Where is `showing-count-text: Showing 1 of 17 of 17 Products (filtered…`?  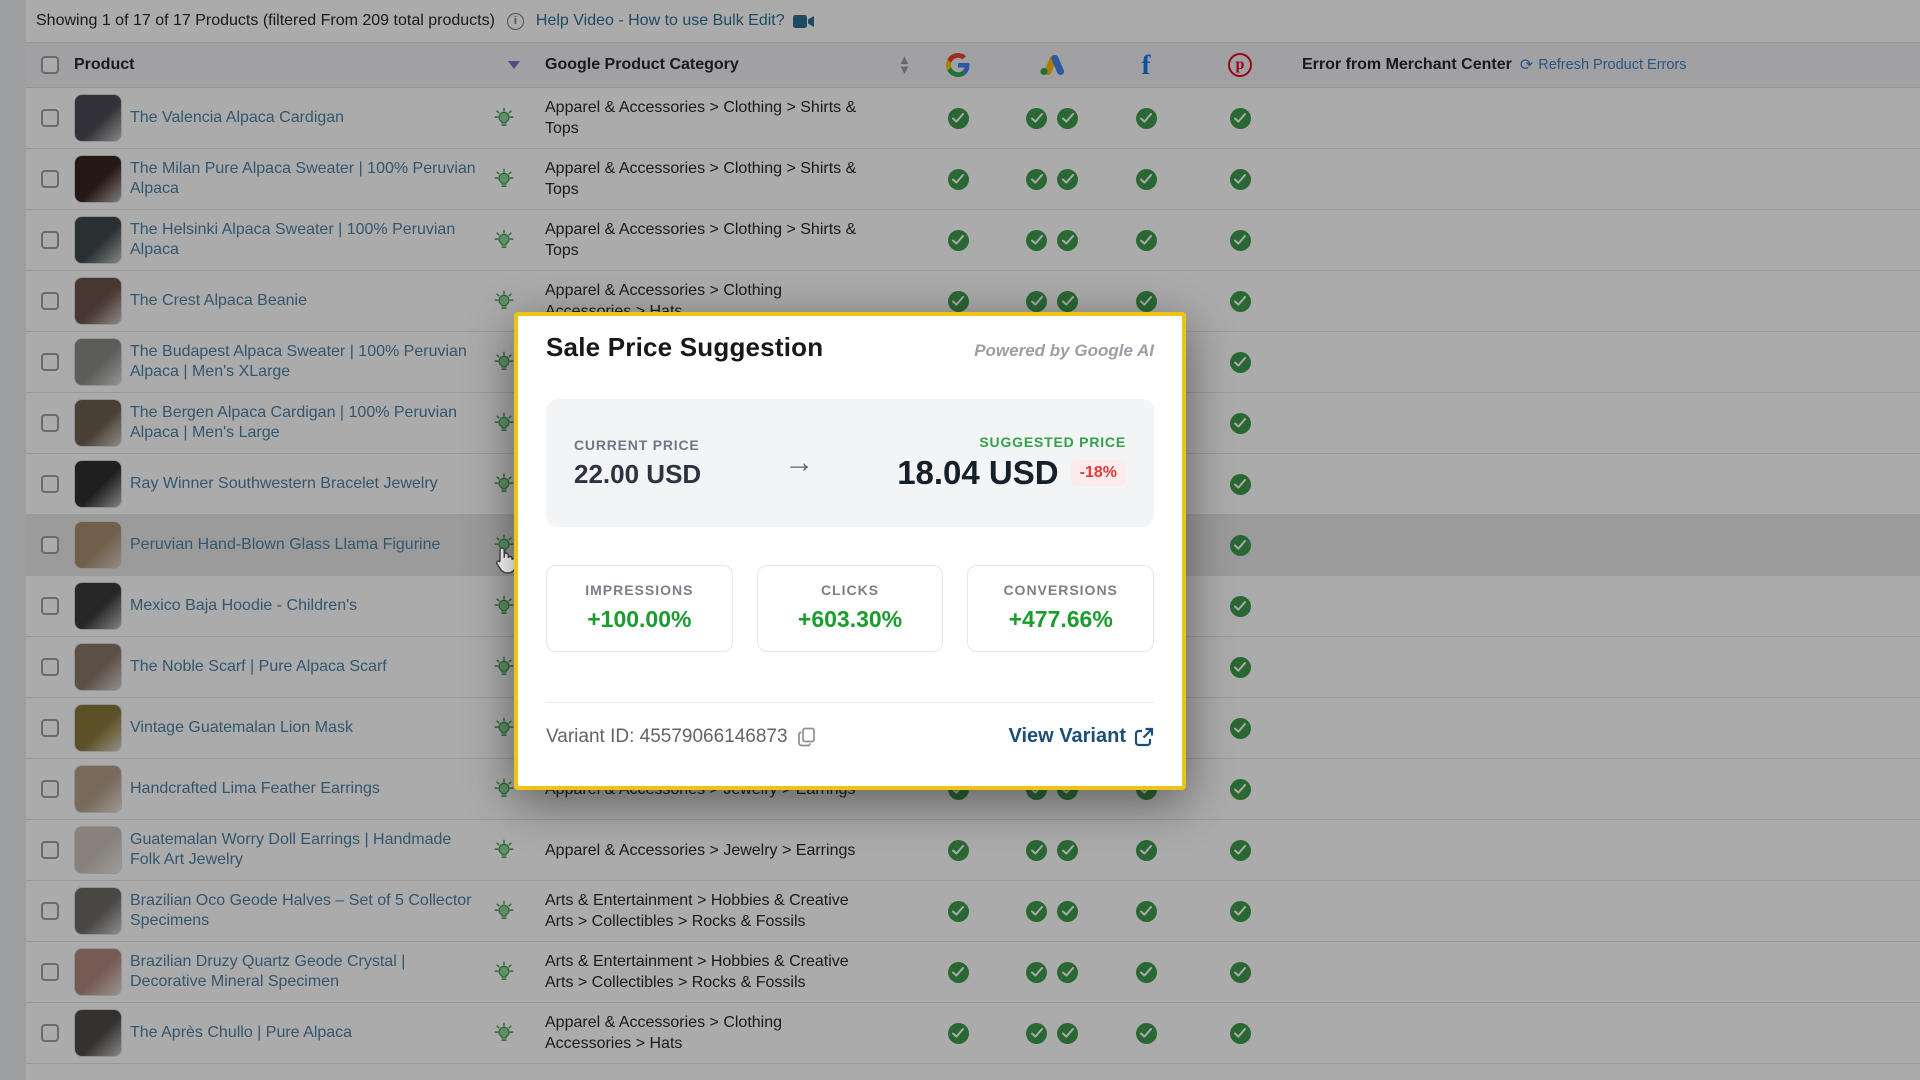 showing-count-text: Showing 1 of 17 of 17 Products (filtered… is located at coordinates (265, 20).